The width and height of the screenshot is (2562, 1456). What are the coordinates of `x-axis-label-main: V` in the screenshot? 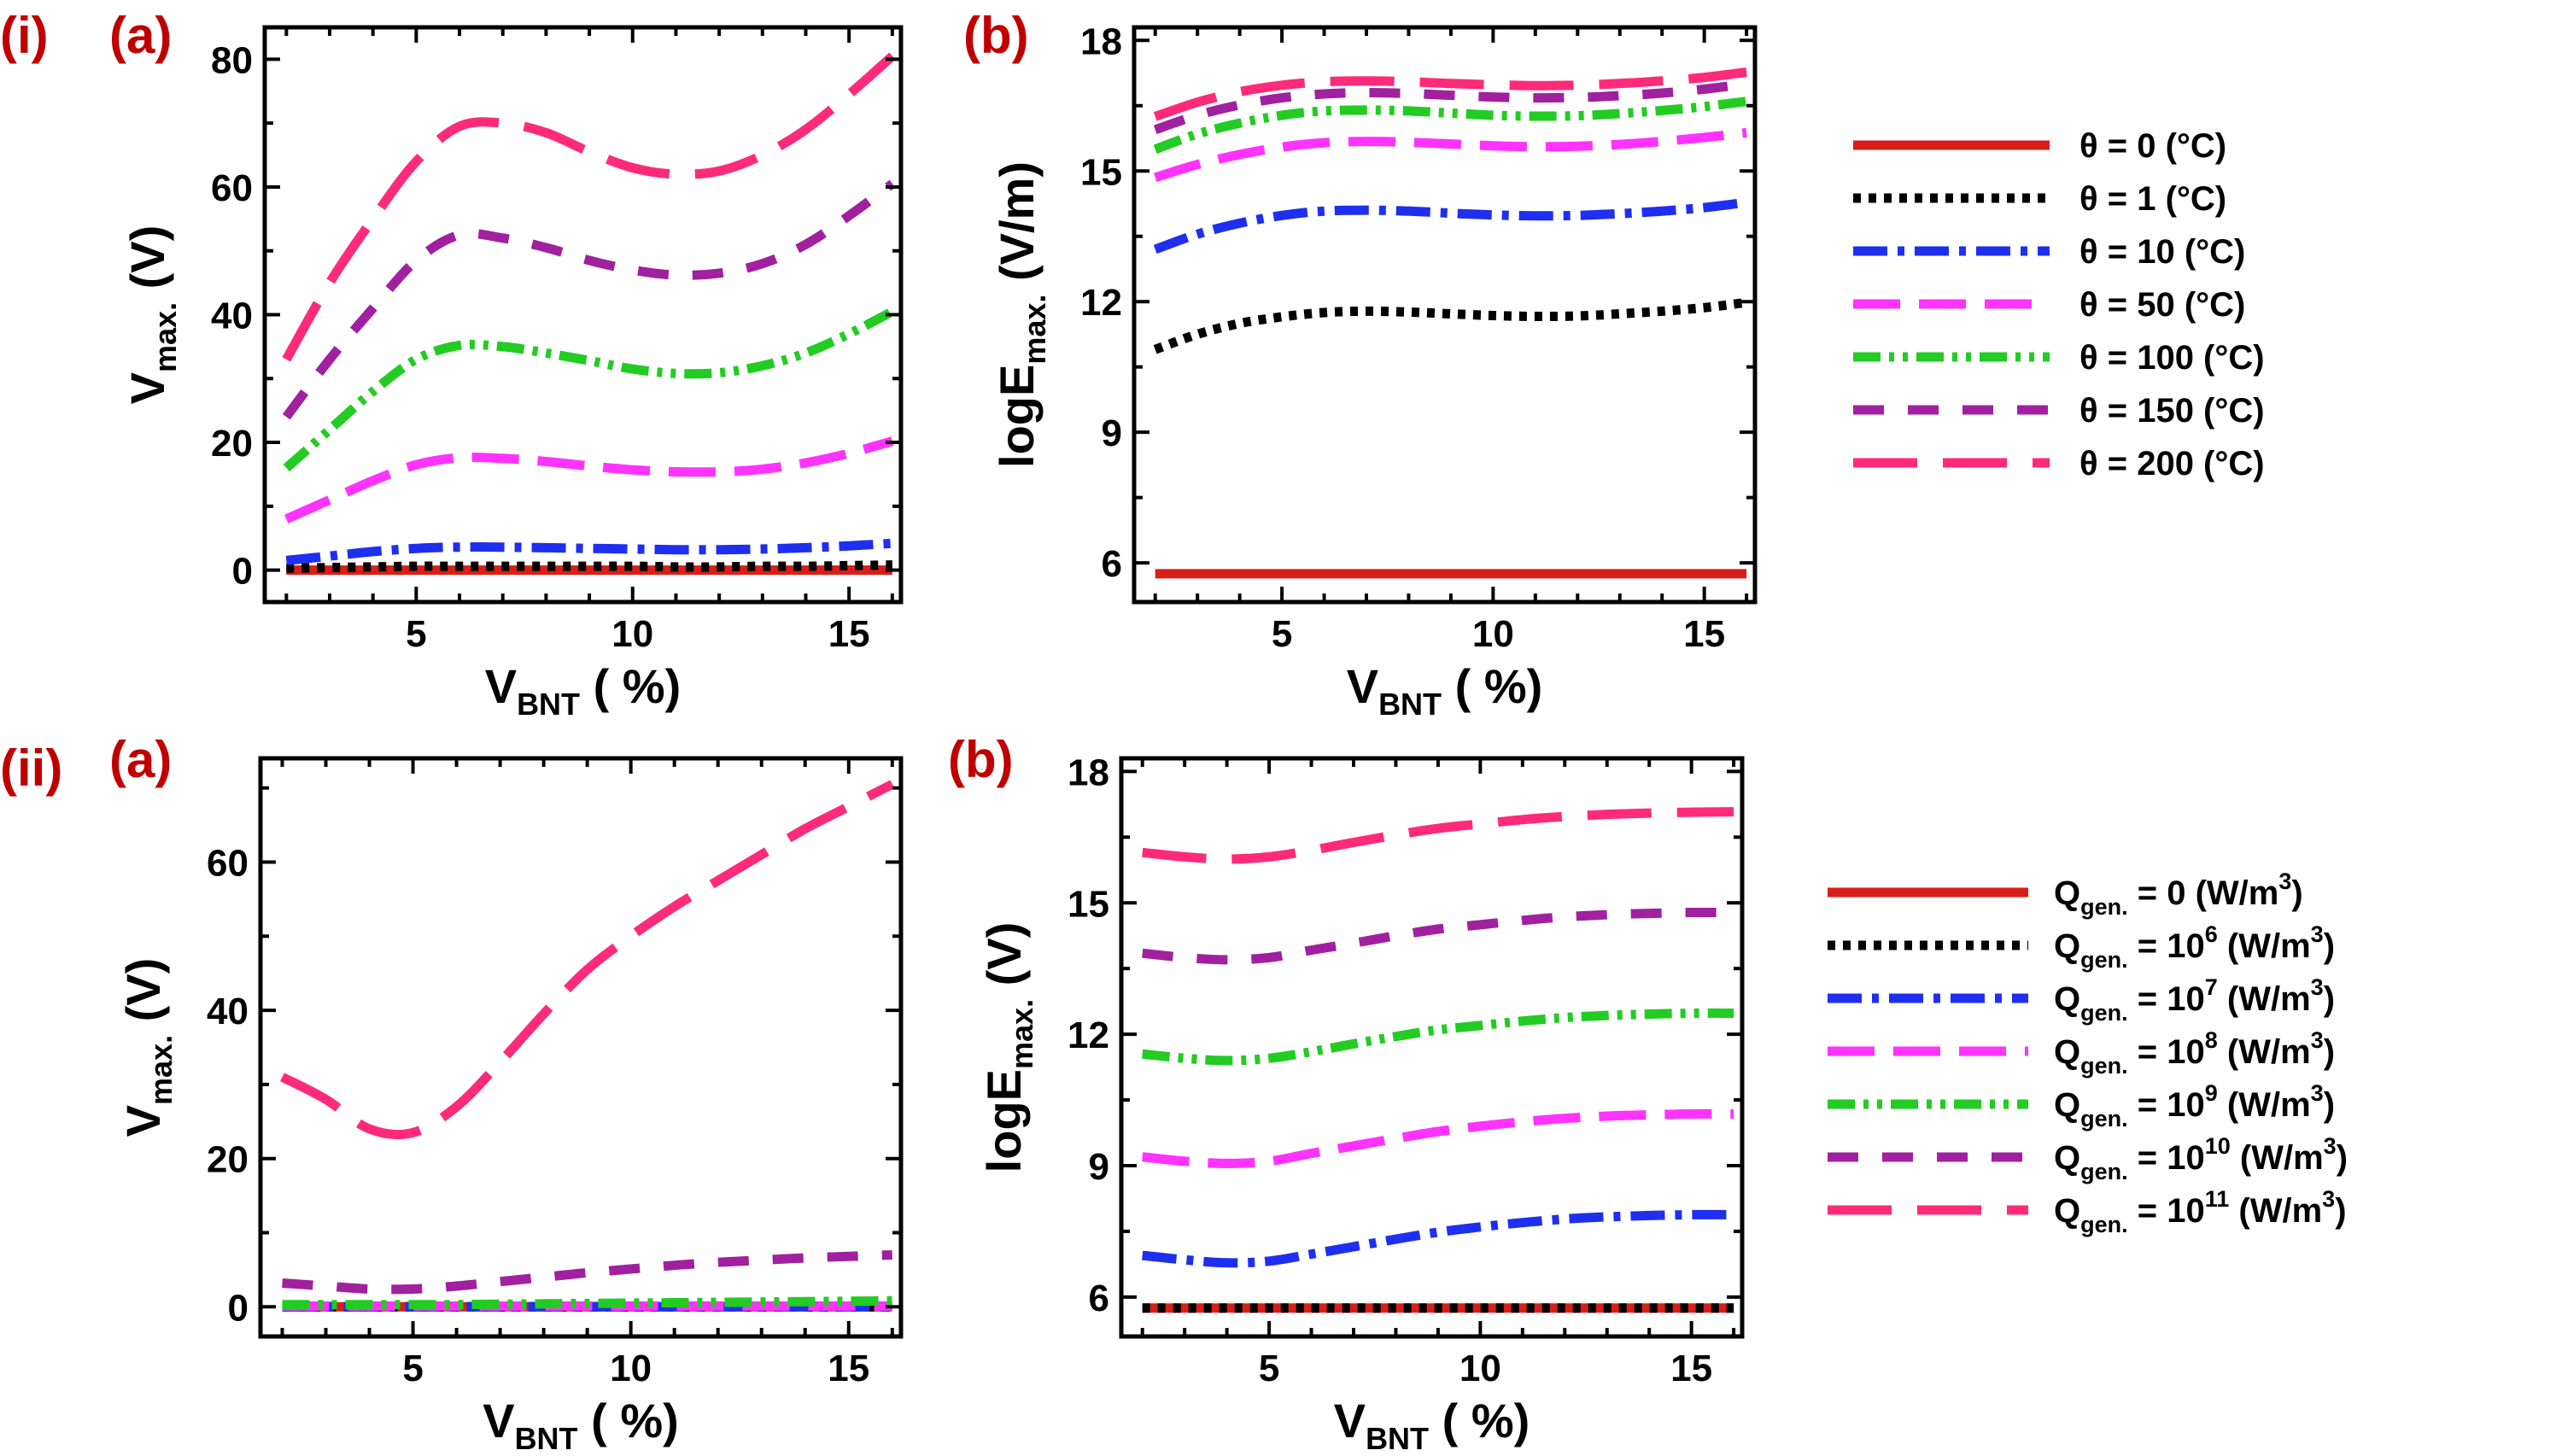 It's located at (498, 1421).